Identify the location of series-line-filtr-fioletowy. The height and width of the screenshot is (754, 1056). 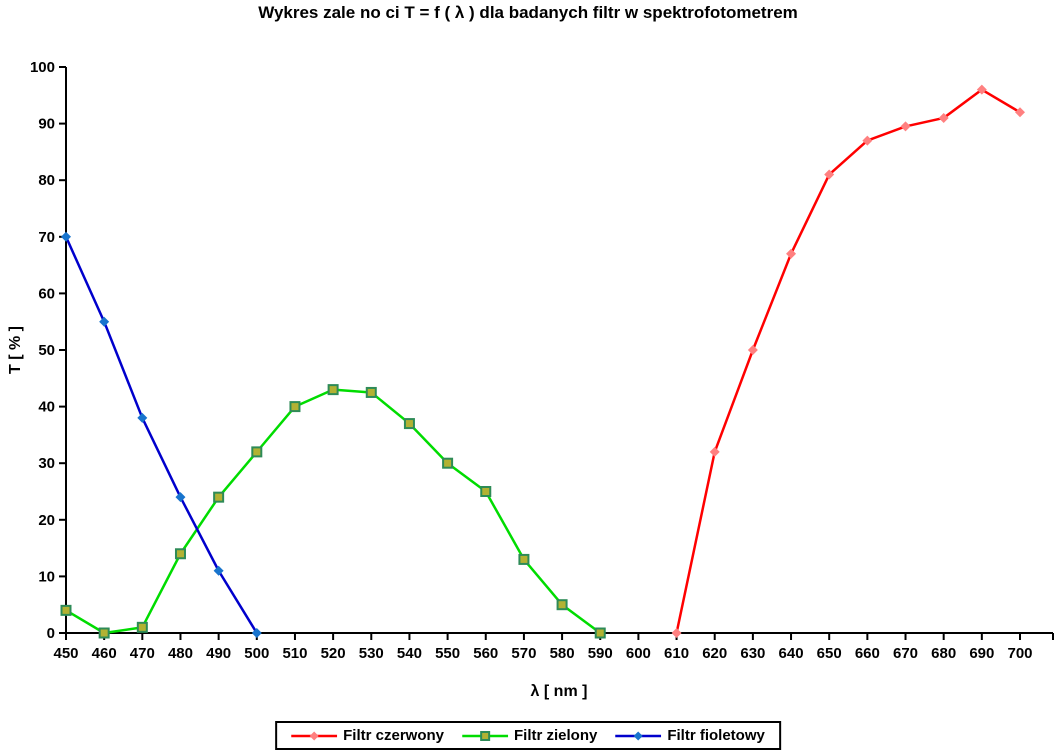
(161, 435).